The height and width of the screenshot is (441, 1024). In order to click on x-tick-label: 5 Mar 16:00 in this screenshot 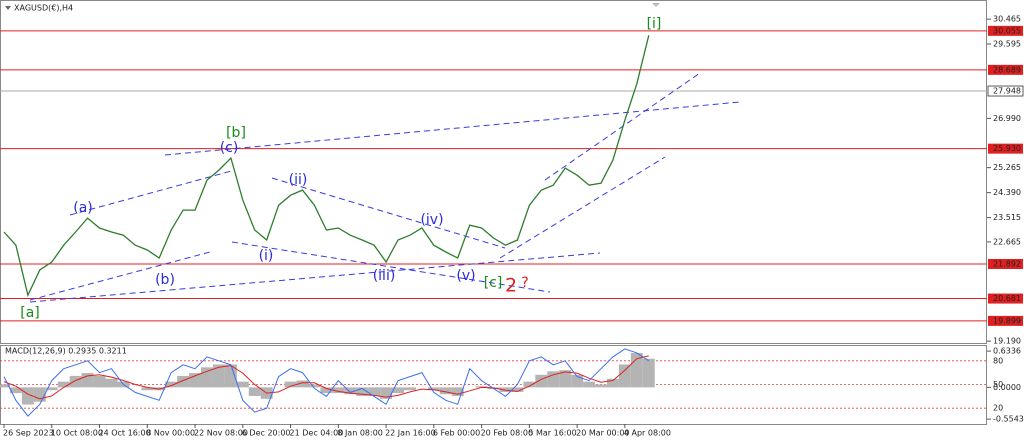, I will do `click(552, 433)`.